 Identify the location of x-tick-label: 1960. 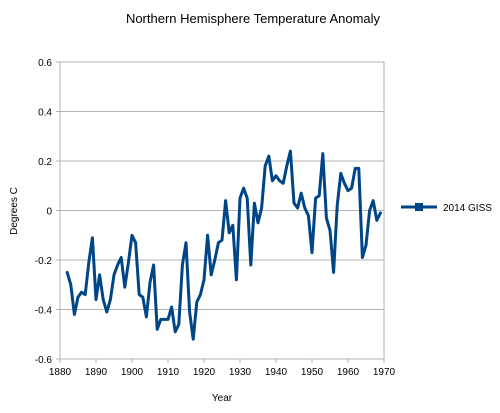
(348, 372).